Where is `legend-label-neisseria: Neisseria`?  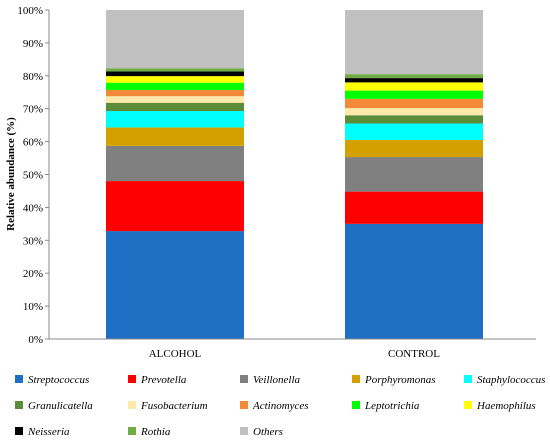 legend-label-neisseria: Neisseria is located at coordinates (48, 432).